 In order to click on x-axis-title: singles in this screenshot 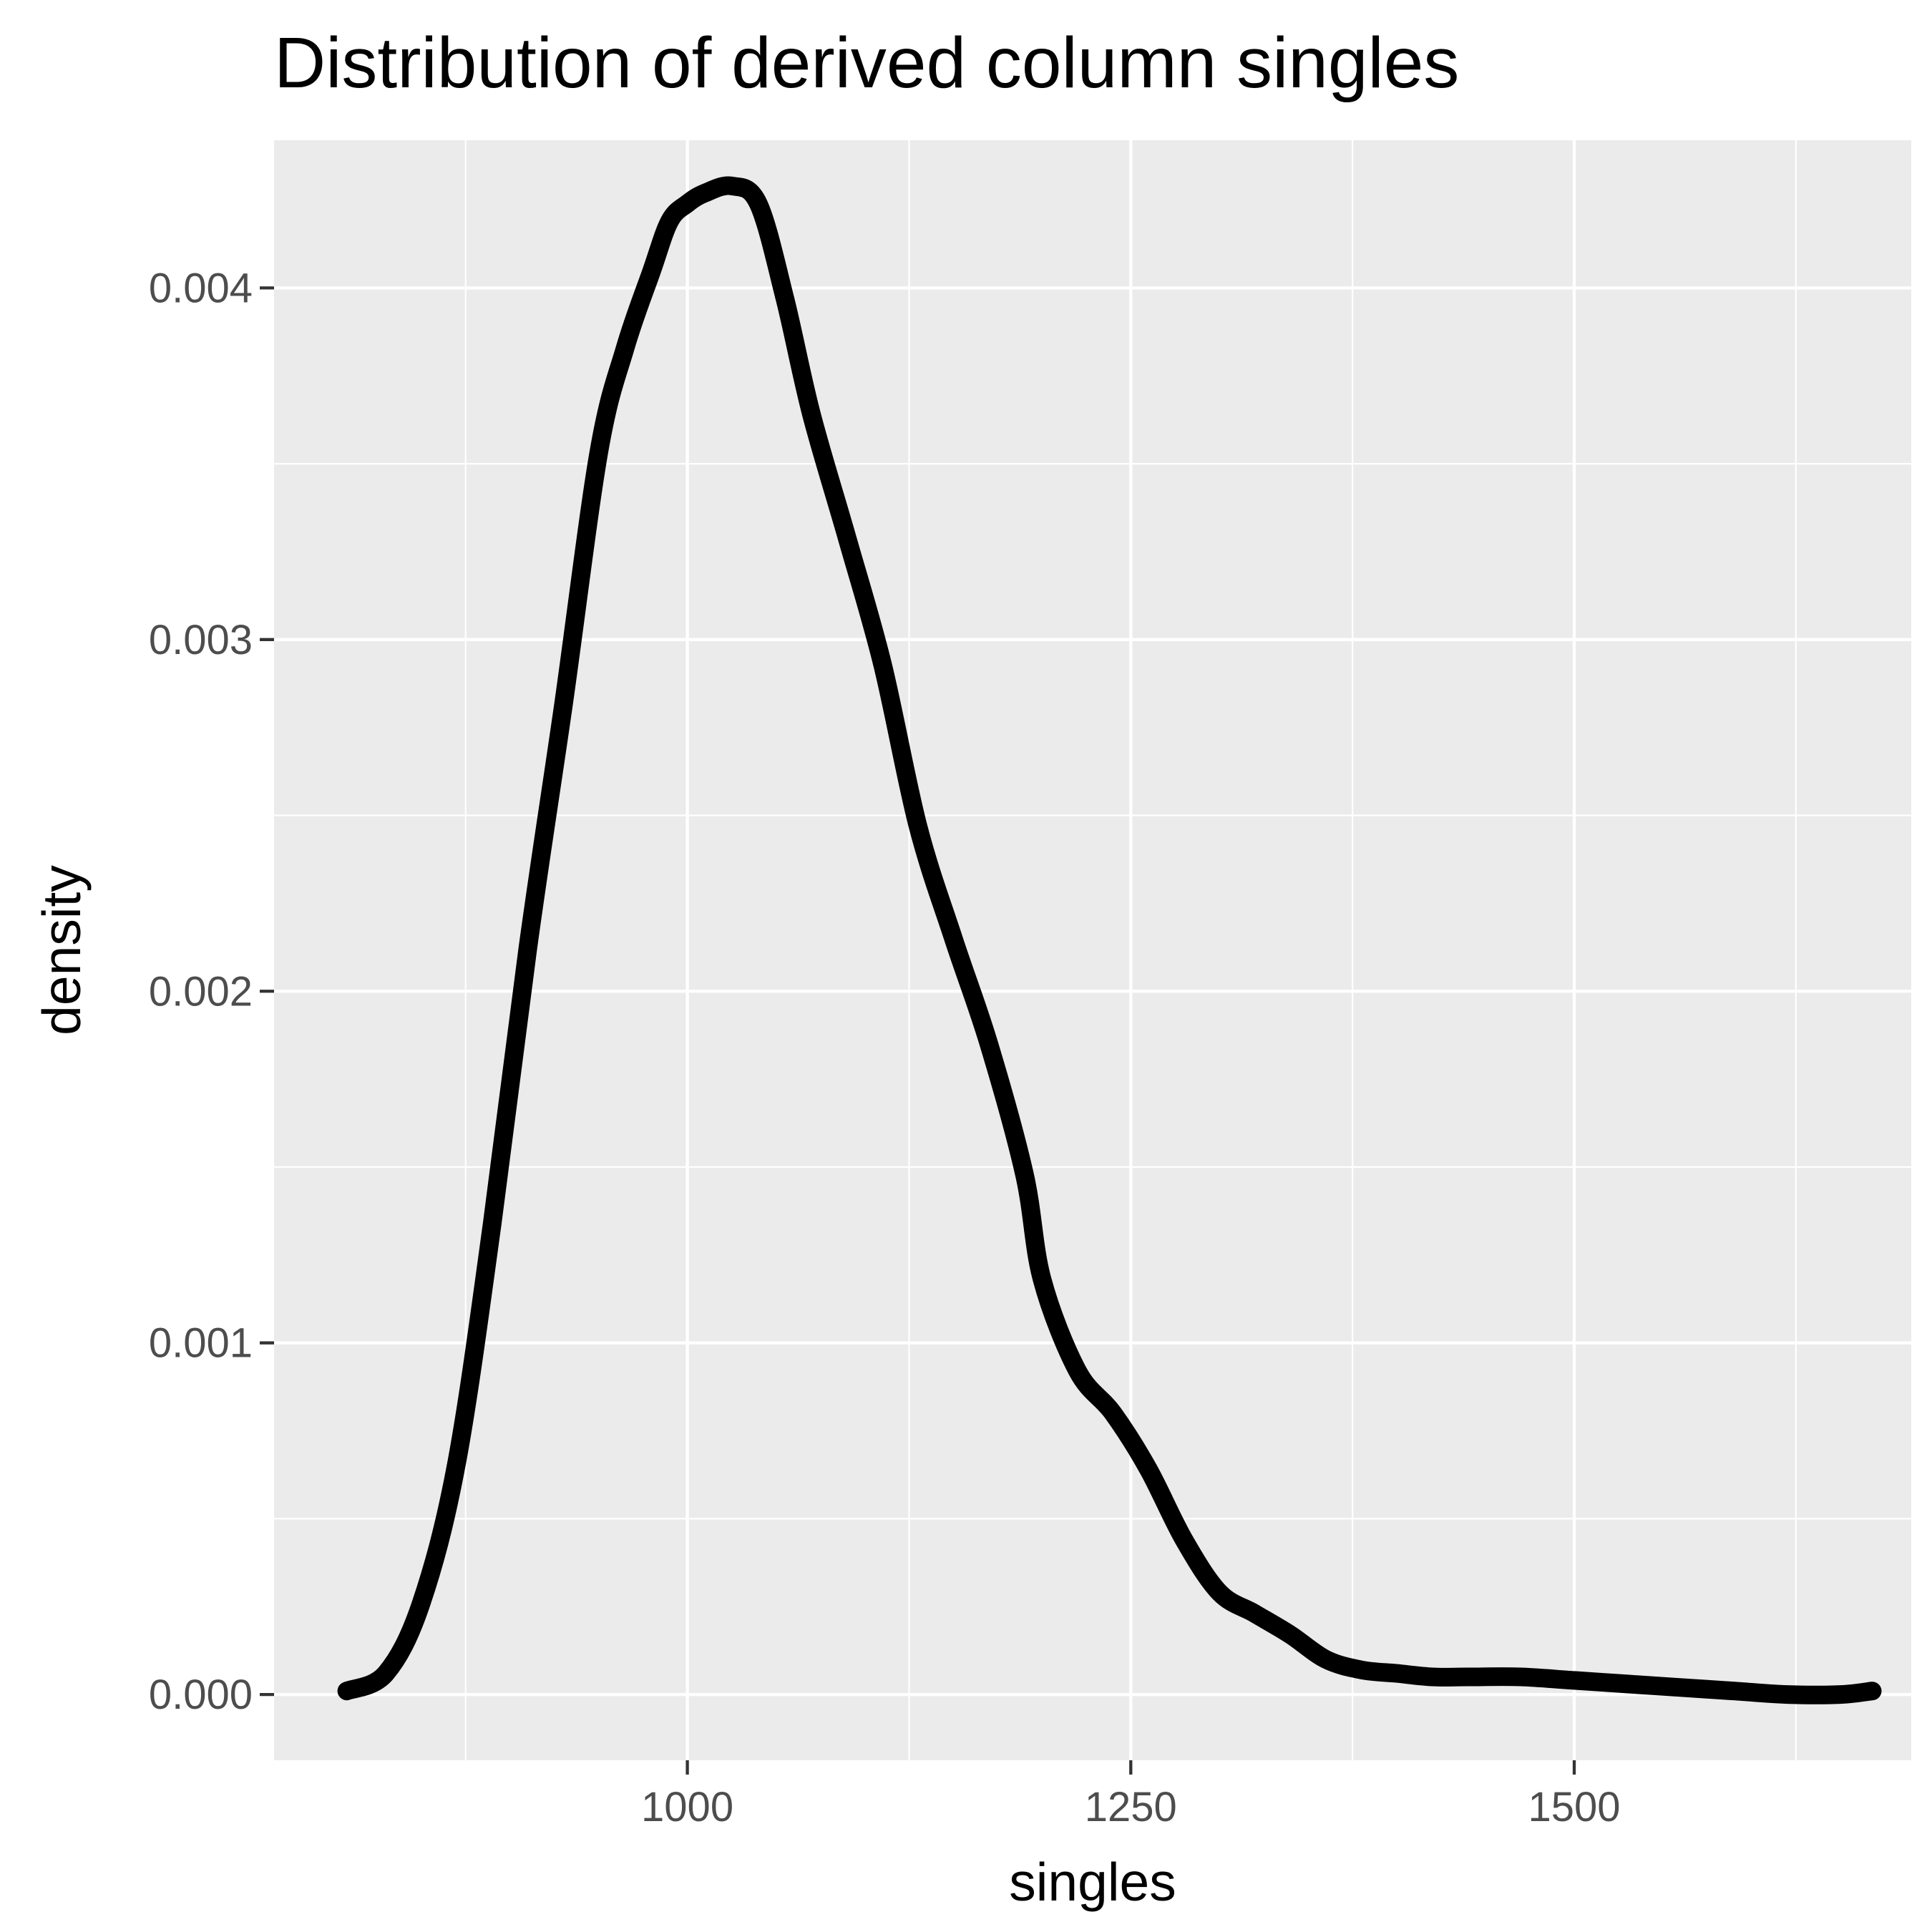, I will do `click(1092, 1882)`.